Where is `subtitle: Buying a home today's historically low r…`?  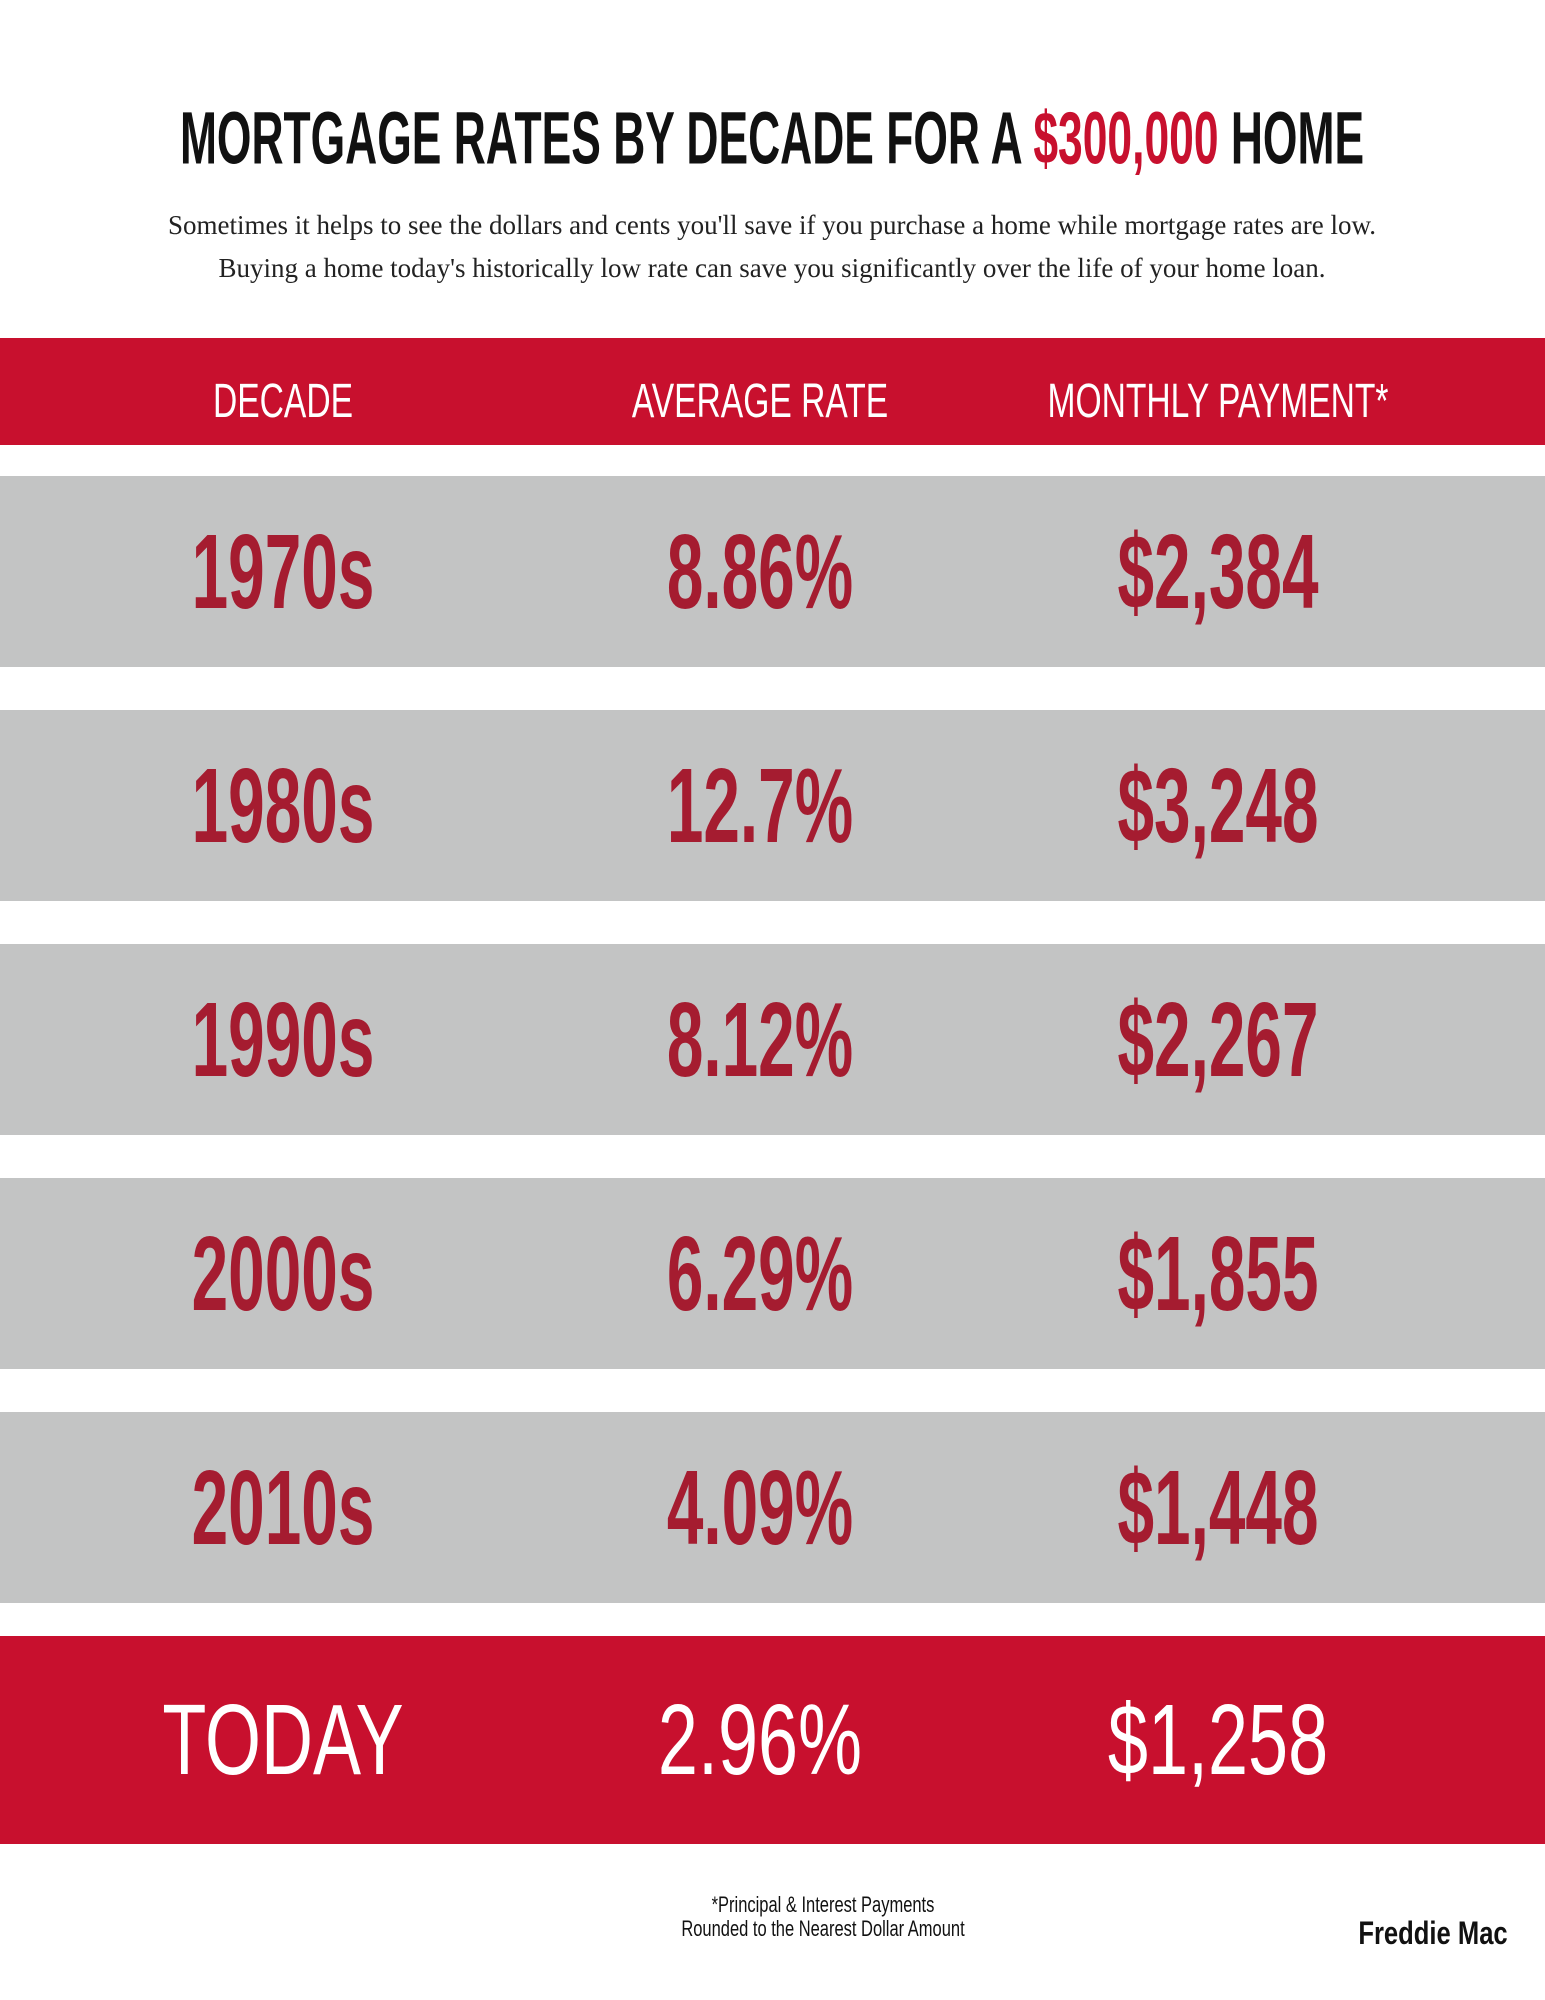 subtitle: Buying a home today's historically low r… is located at coordinates (771, 268).